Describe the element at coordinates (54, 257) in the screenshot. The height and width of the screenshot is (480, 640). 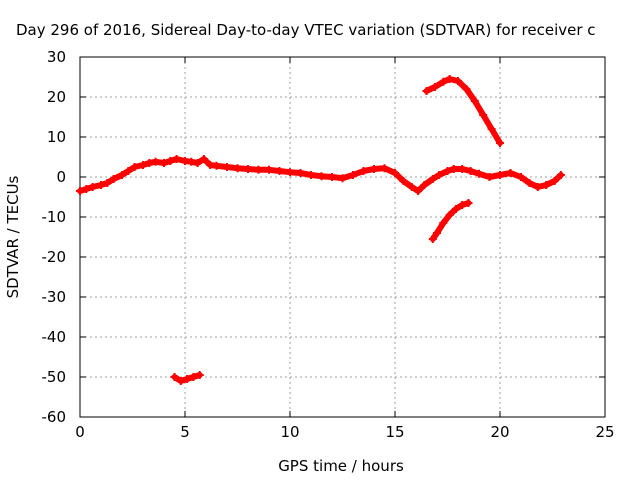
I see `y-tick-label: -20` at that location.